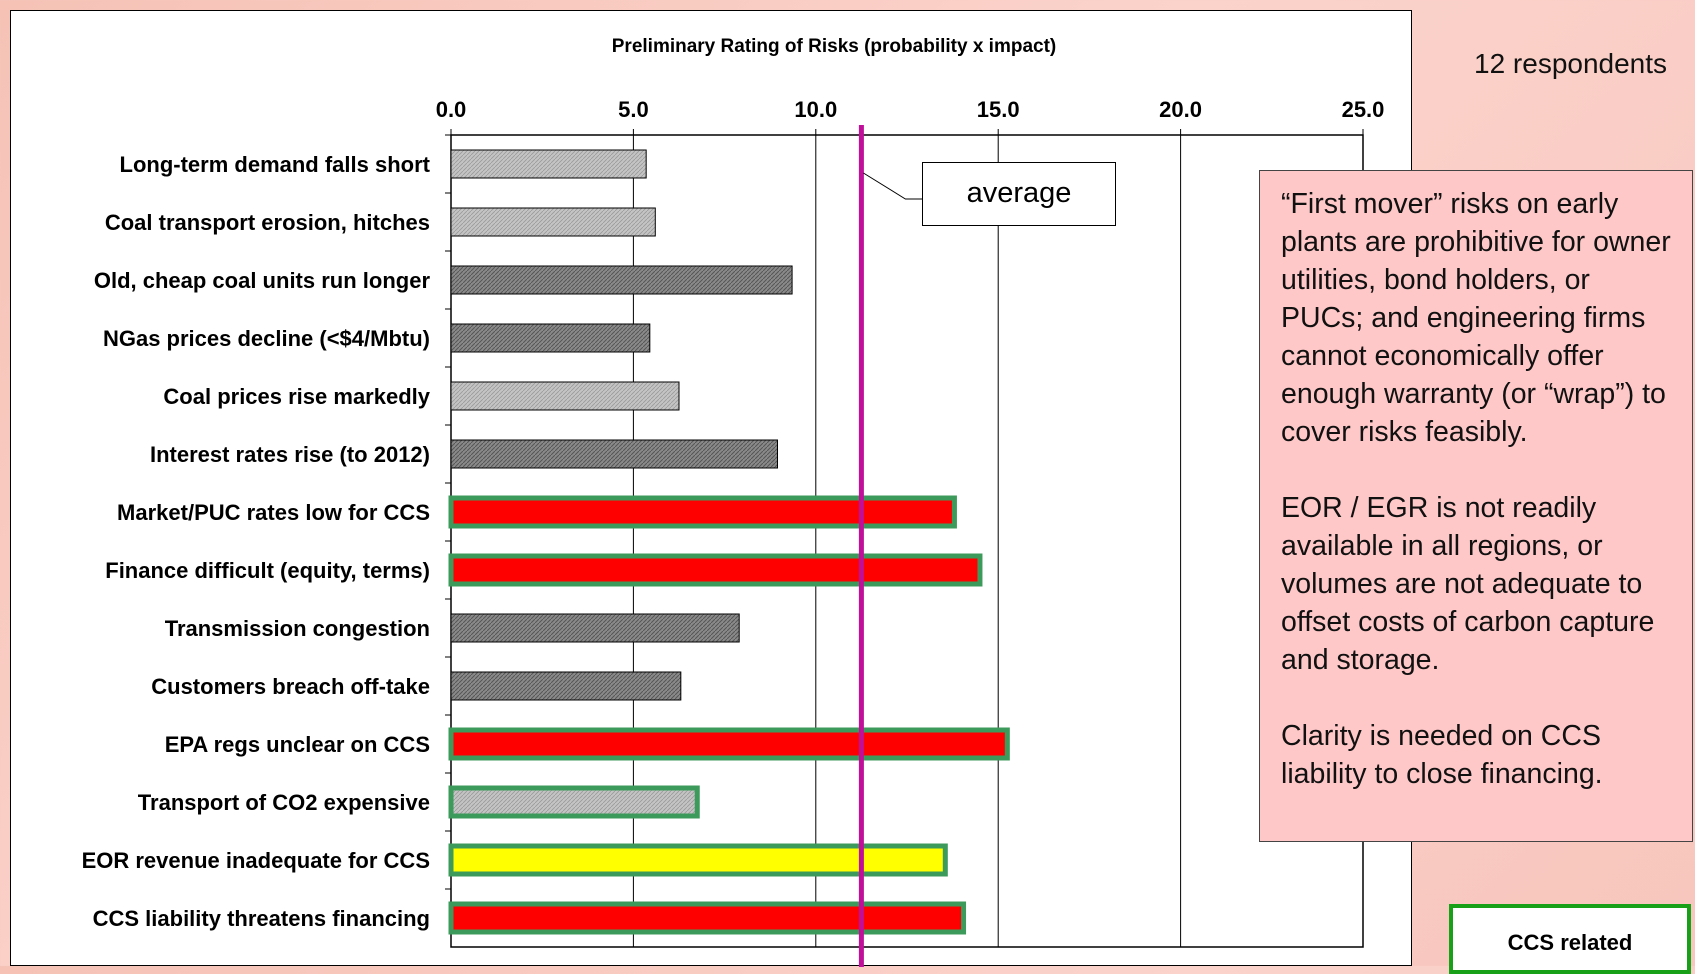 The image size is (1695, 974). What do you see at coordinates (273, 512) in the screenshot?
I see `category-label: Market/PUC rates low for CCS` at bounding box center [273, 512].